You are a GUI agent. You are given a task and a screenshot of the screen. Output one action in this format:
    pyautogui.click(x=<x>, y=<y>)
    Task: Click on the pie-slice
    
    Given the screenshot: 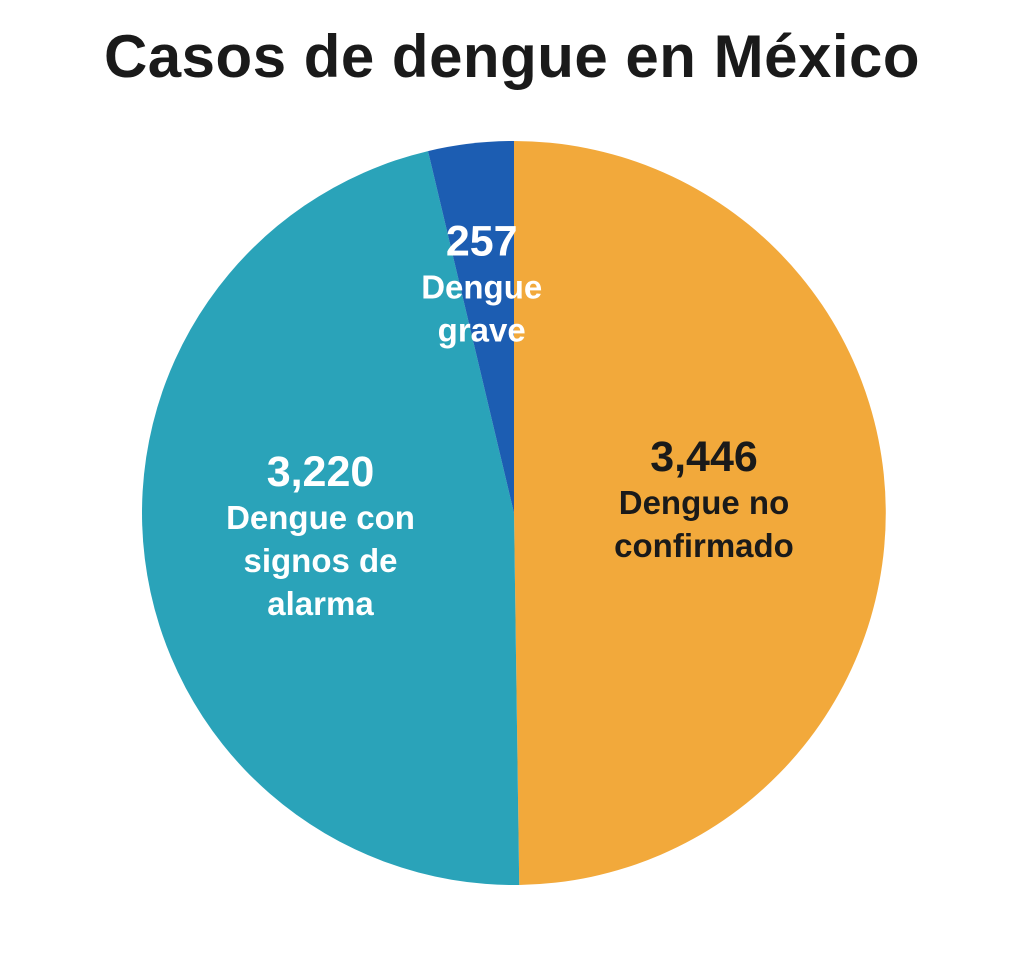 What is the action you would take?
    pyautogui.click(x=471, y=327)
    